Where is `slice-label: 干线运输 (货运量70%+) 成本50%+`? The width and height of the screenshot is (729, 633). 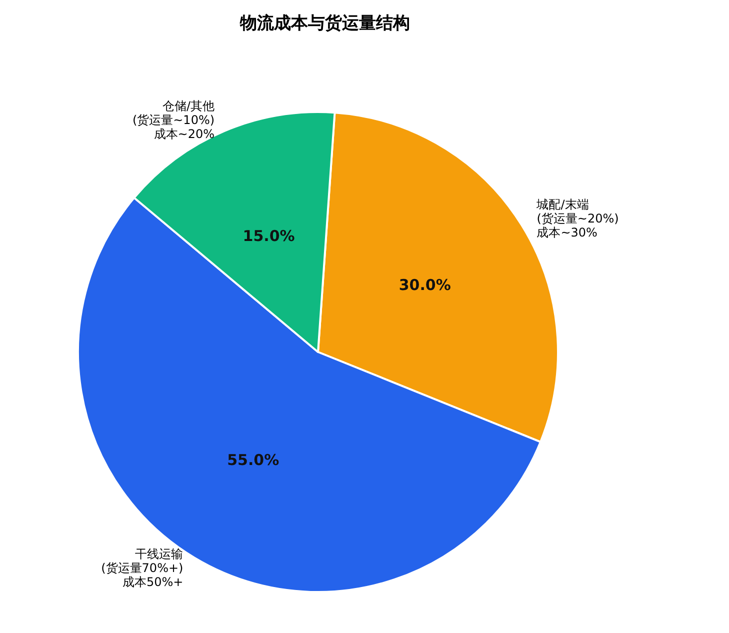 slice-label: 干线运输 (货运量70%+) 成本50%+ is located at coordinates (142, 568).